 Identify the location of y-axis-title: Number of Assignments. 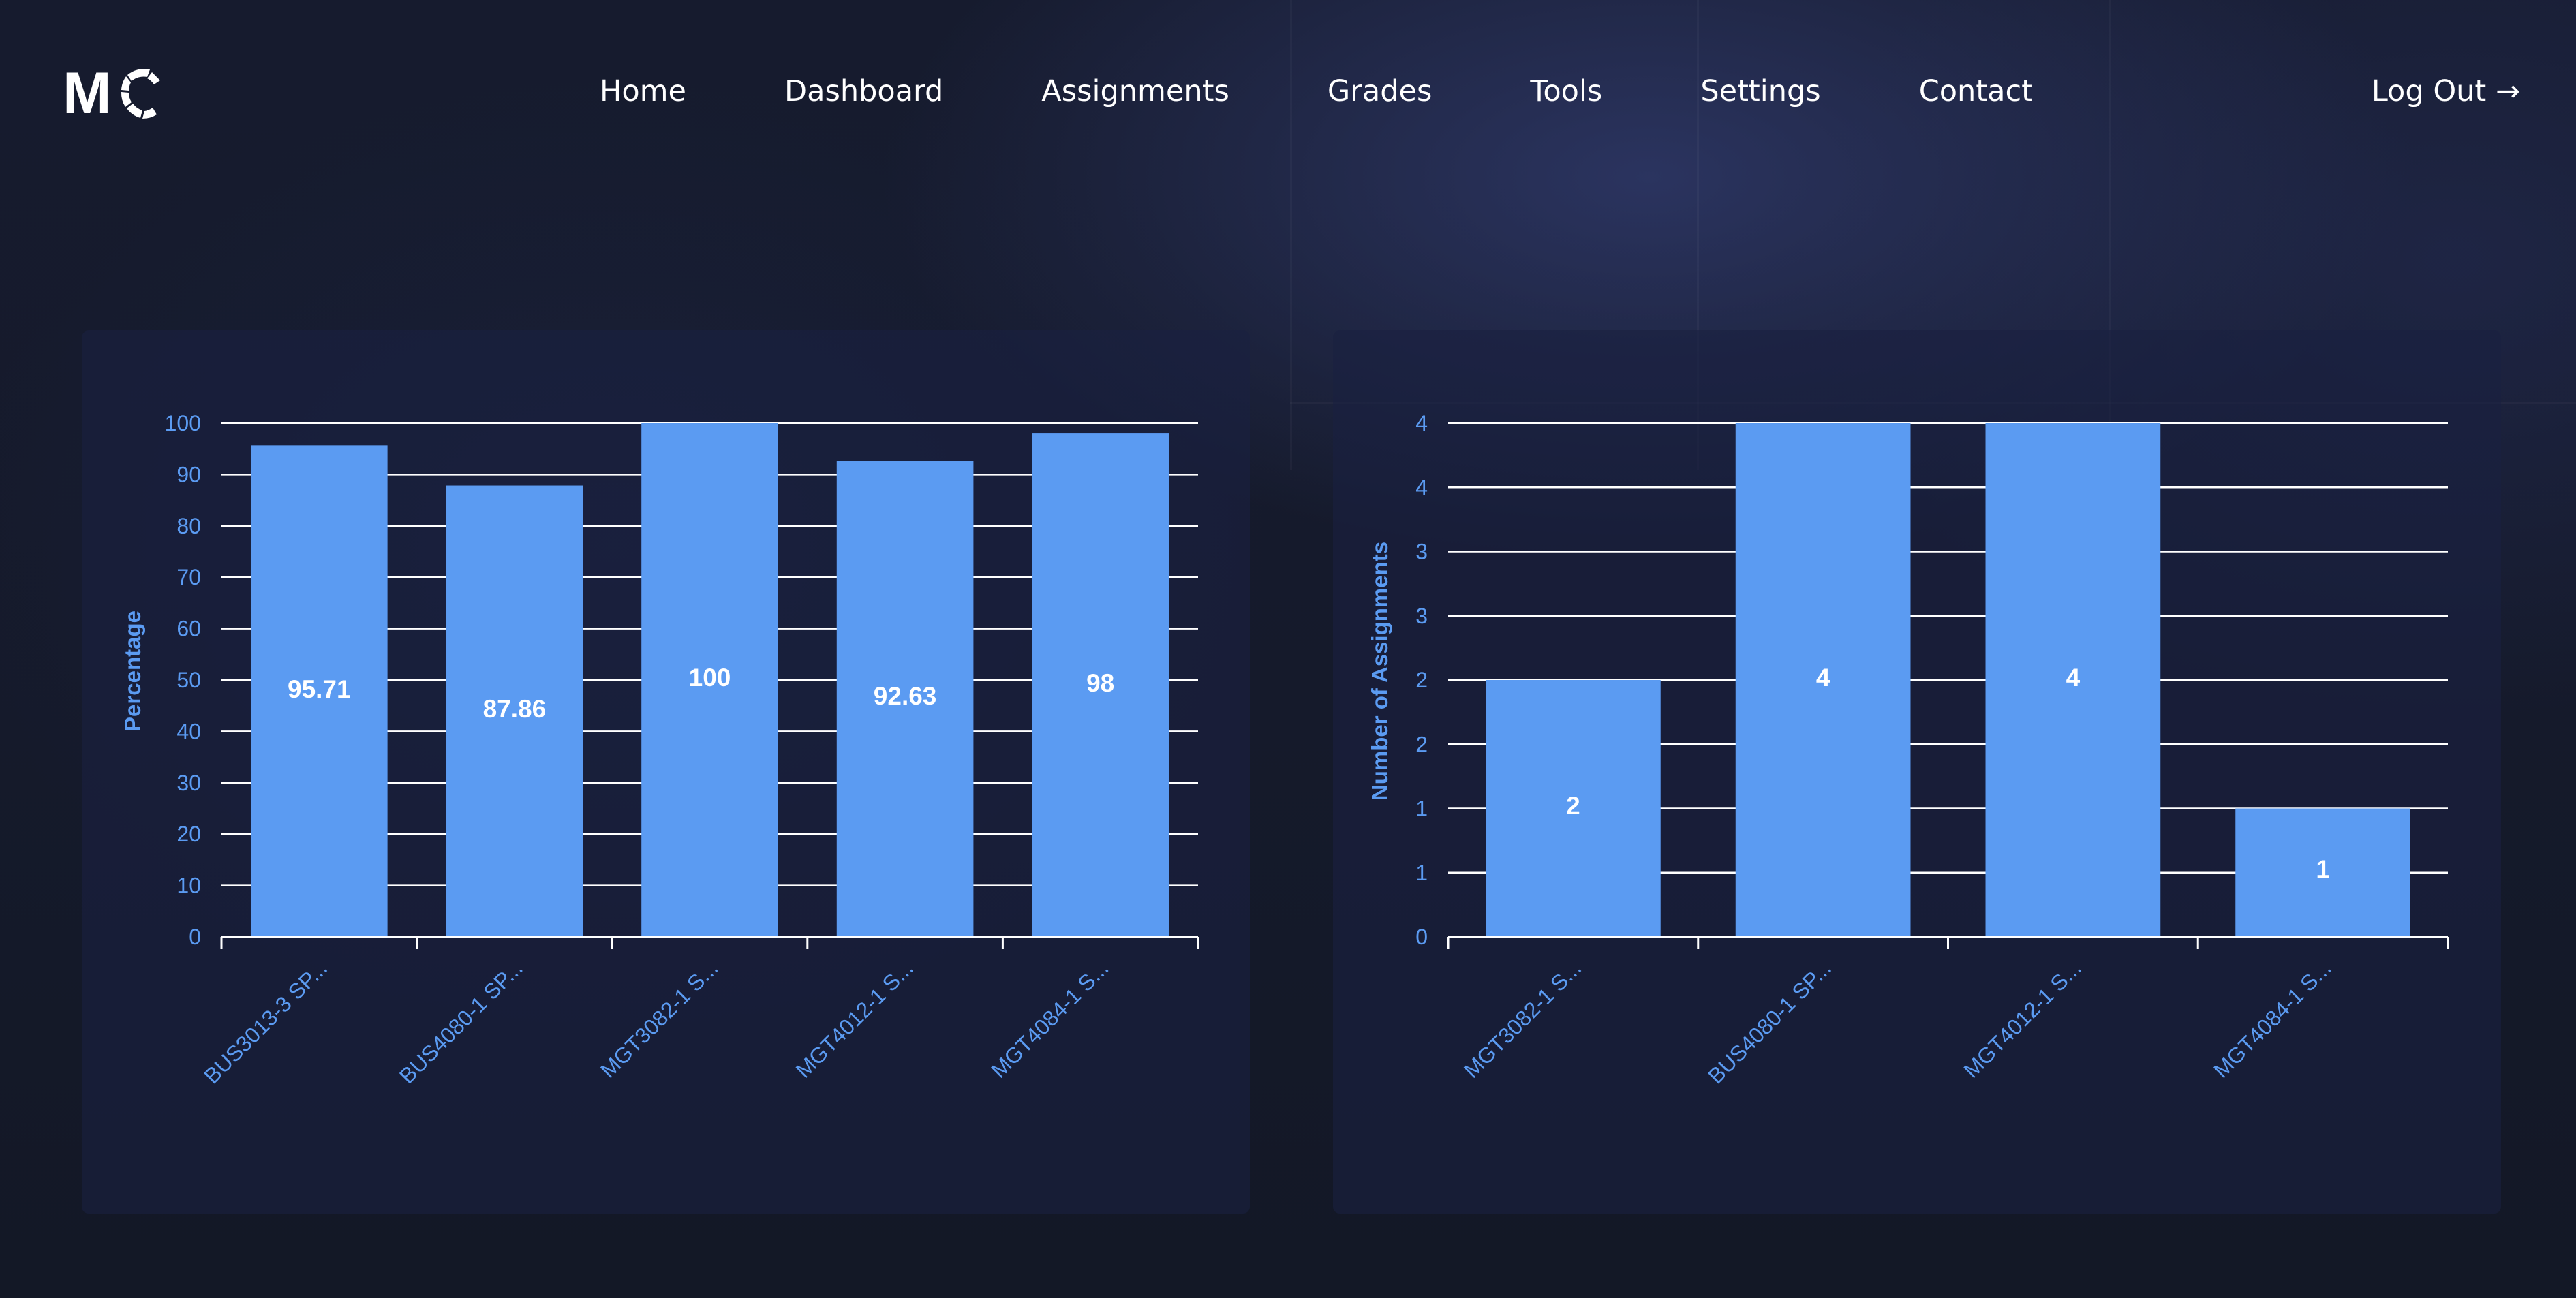
(1379, 671).